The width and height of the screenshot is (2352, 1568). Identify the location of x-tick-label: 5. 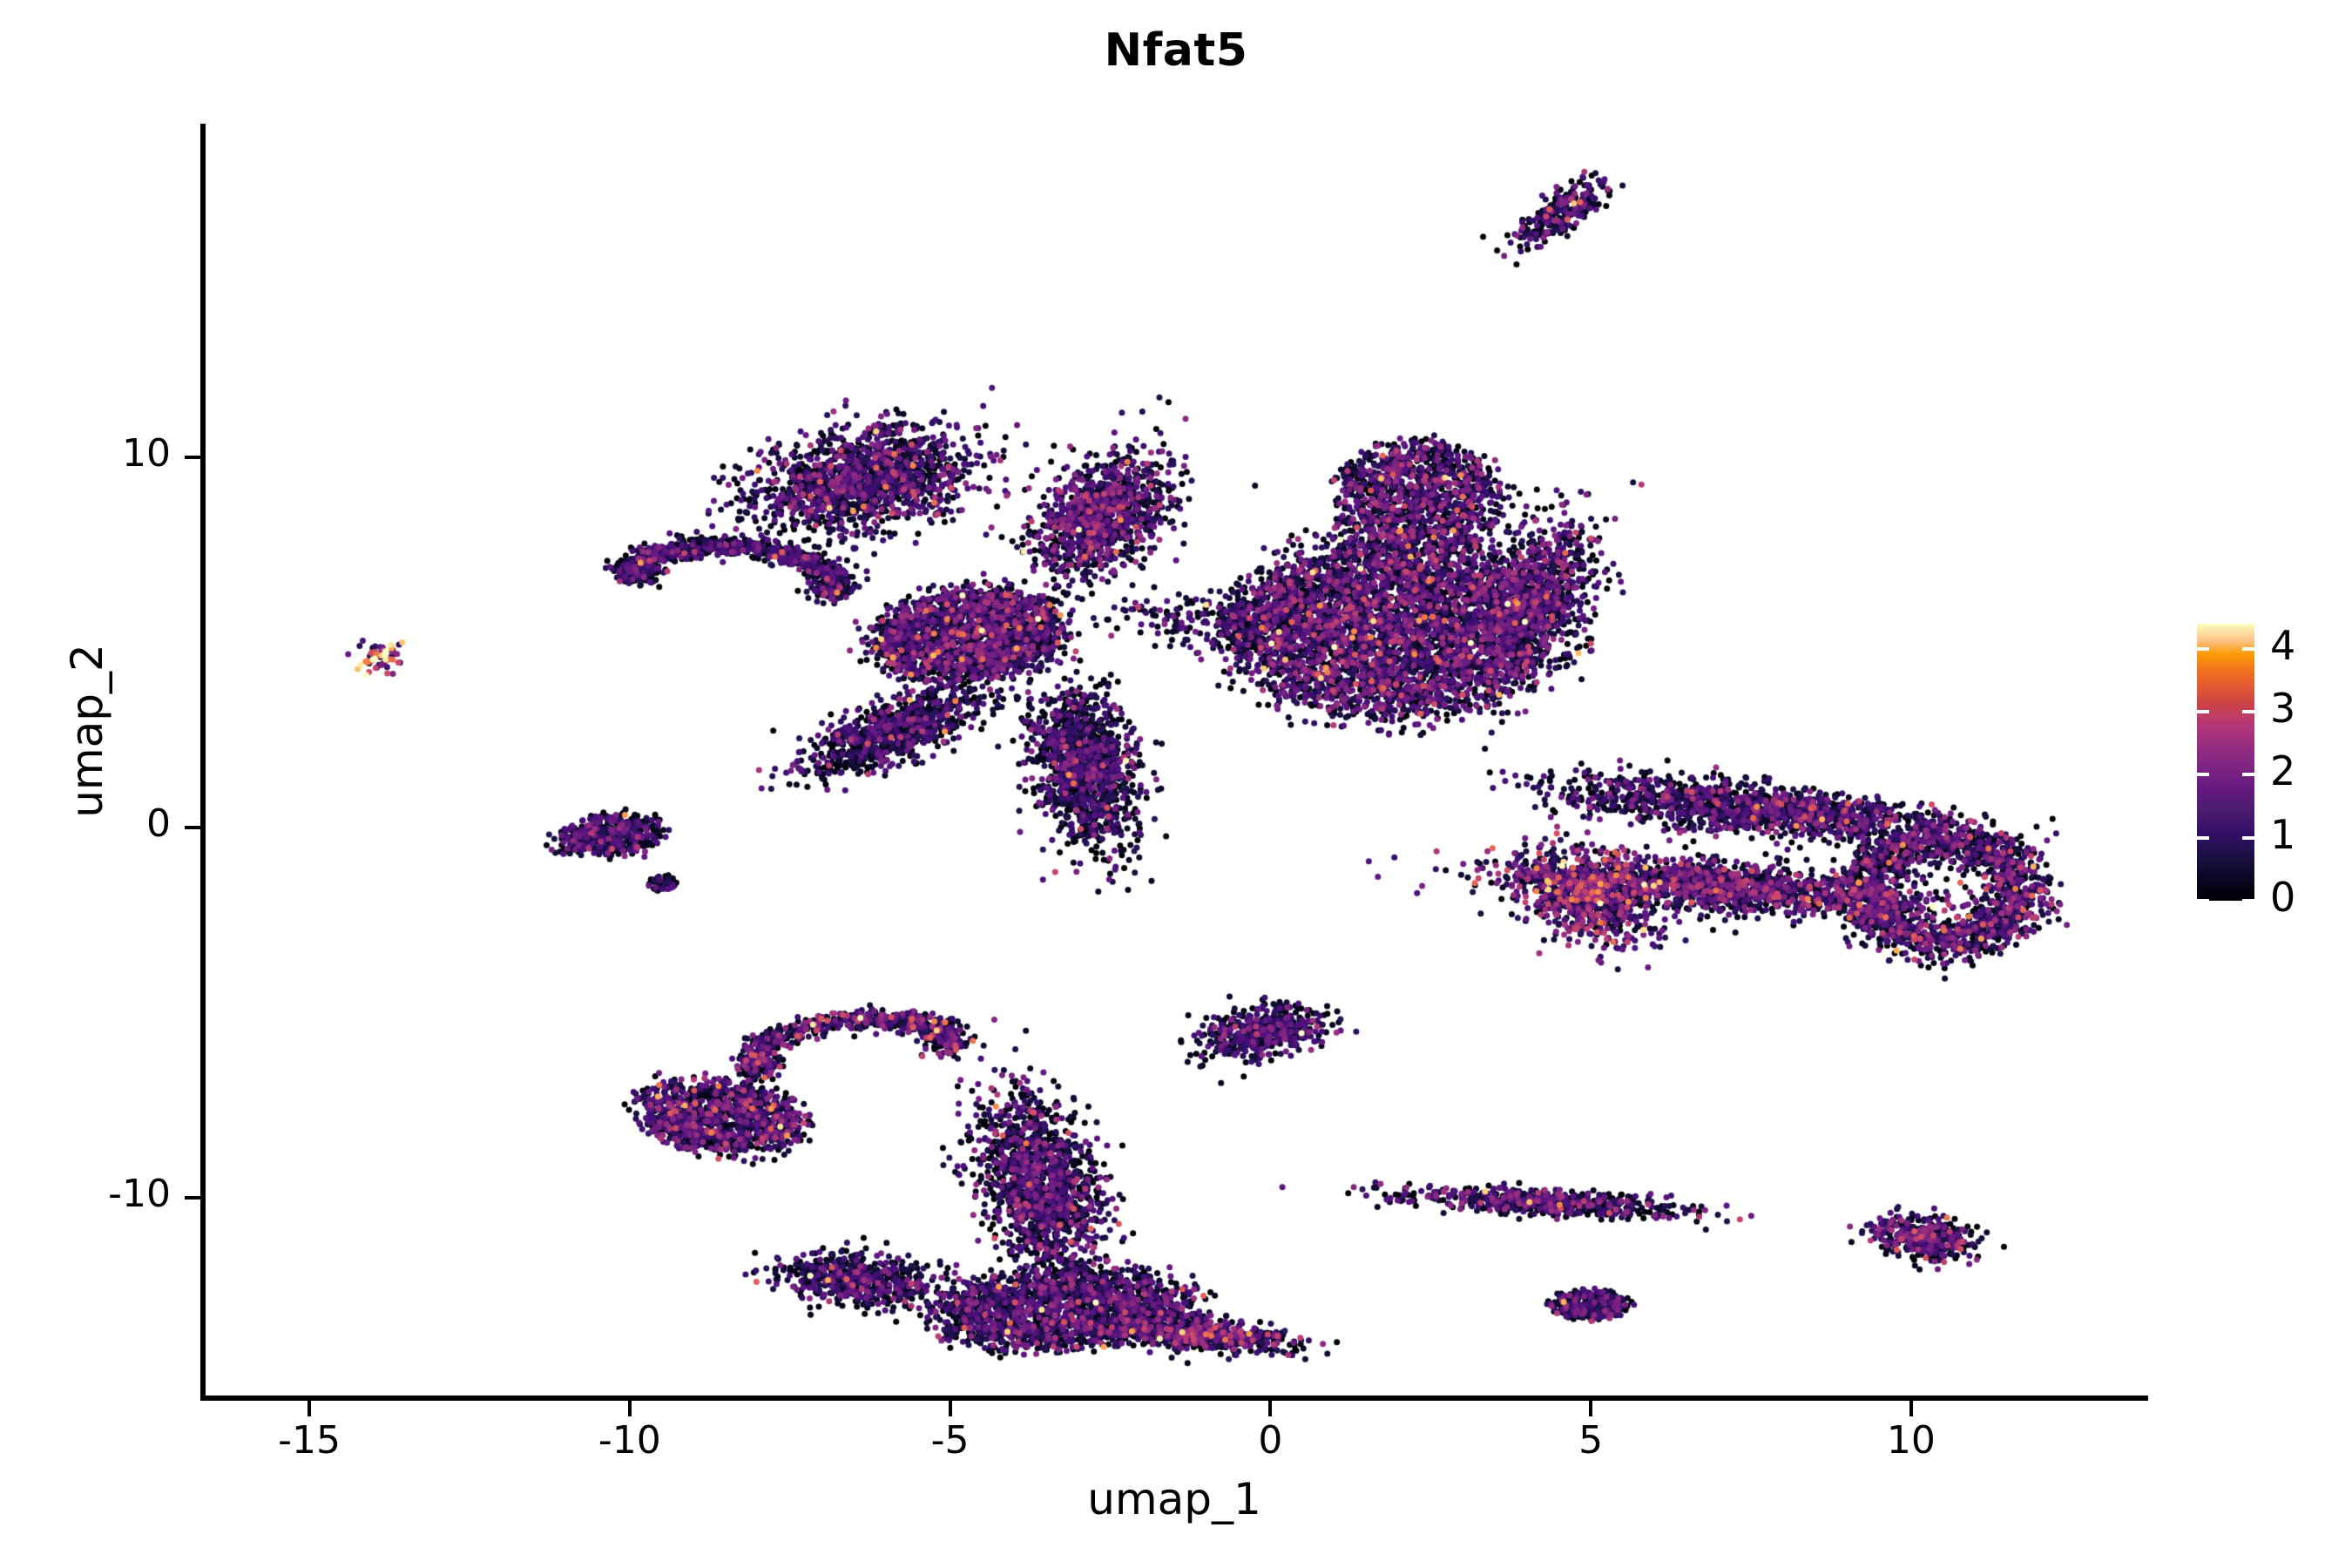
(1591, 1440).